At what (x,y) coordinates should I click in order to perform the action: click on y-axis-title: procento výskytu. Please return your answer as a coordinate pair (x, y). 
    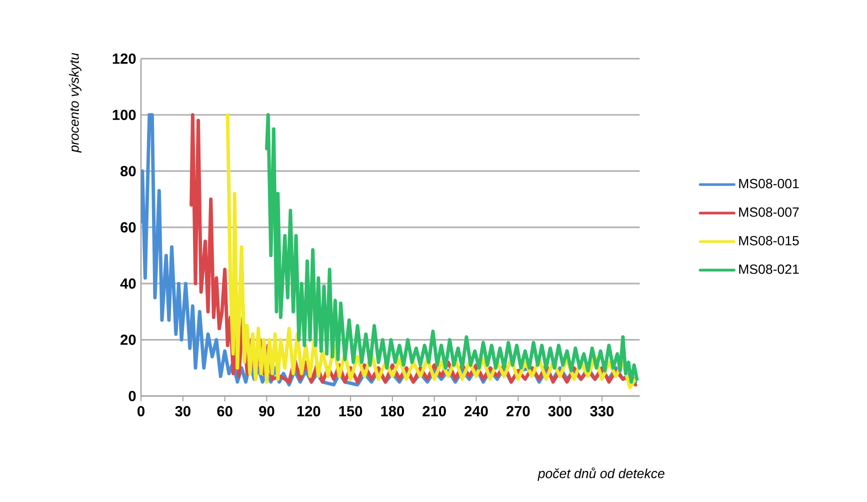
    Looking at the image, I should click on (75, 102).